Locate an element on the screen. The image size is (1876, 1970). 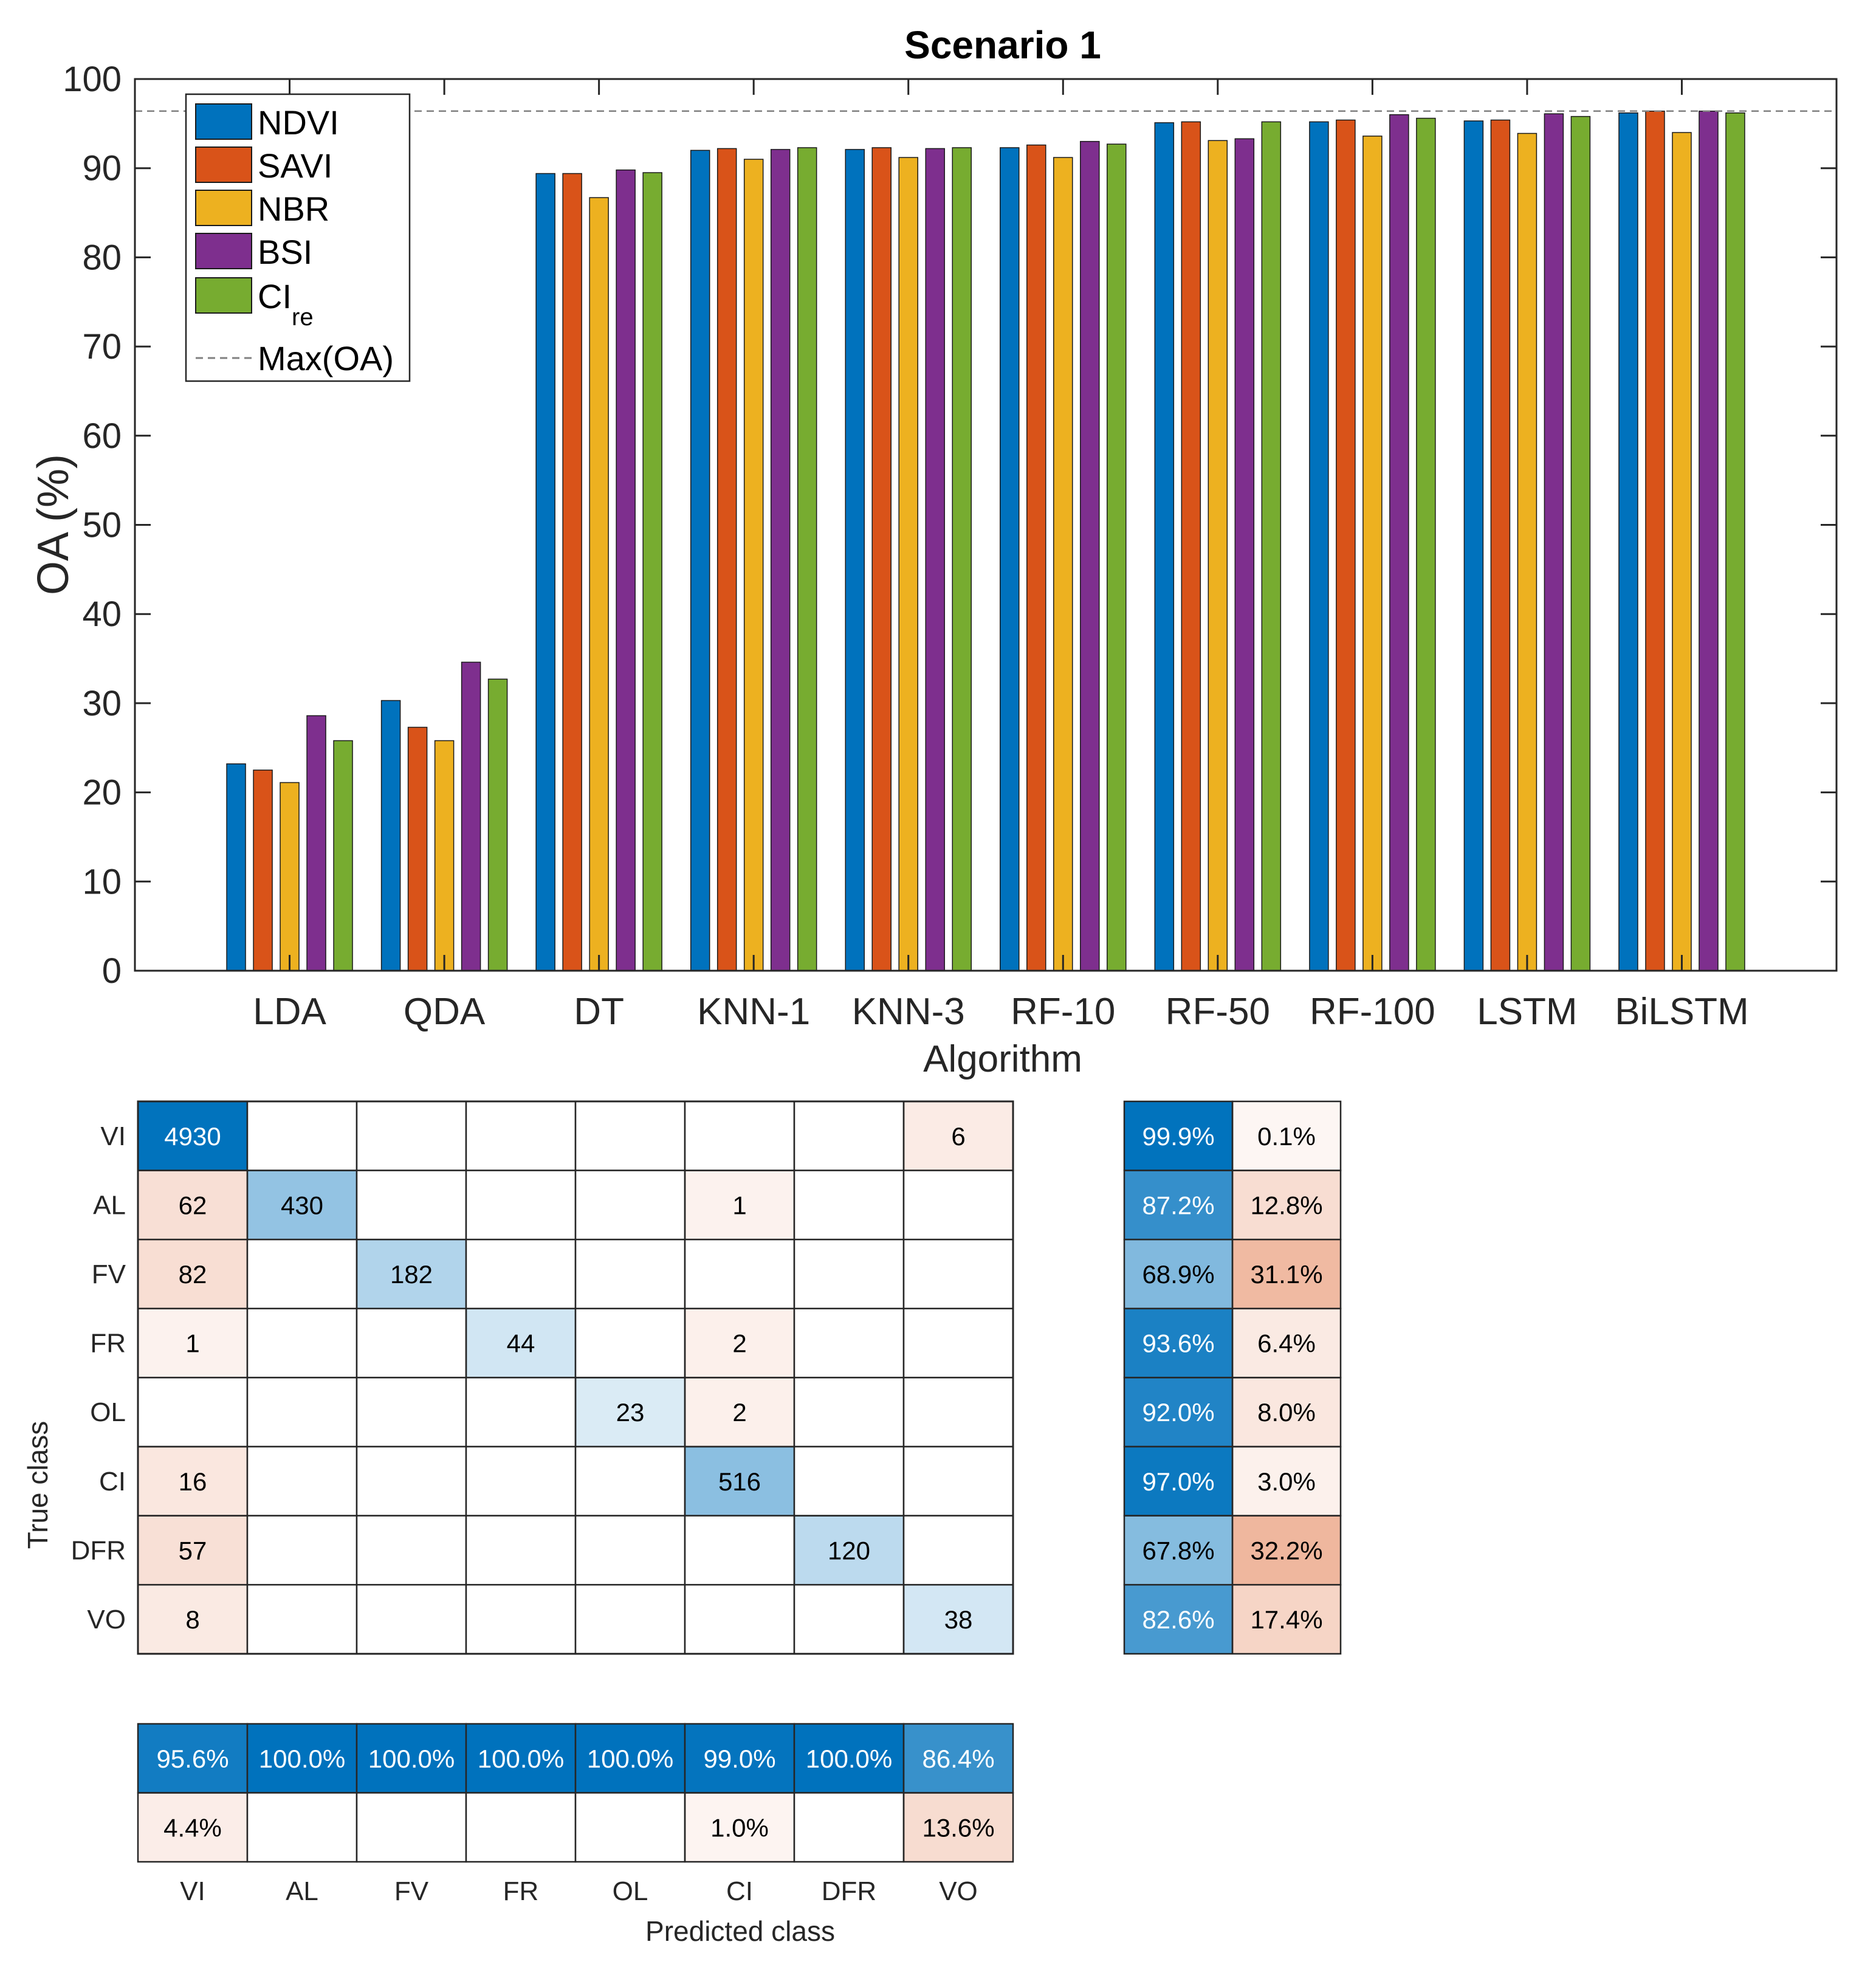
matrix-cell-value: 120 is located at coordinates (849, 1550).